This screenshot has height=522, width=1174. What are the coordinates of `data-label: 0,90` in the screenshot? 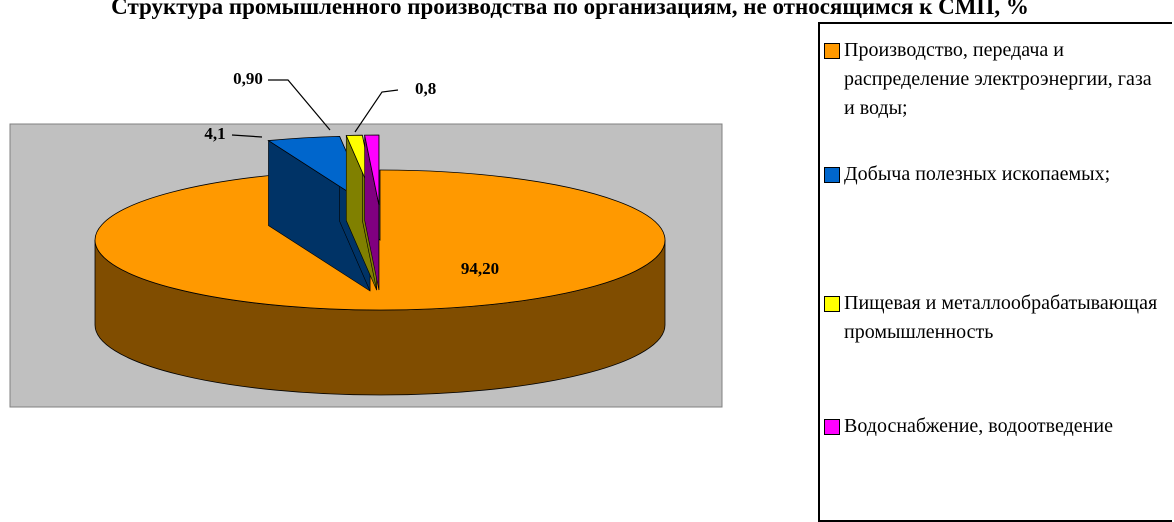 It's located at (248, 78).